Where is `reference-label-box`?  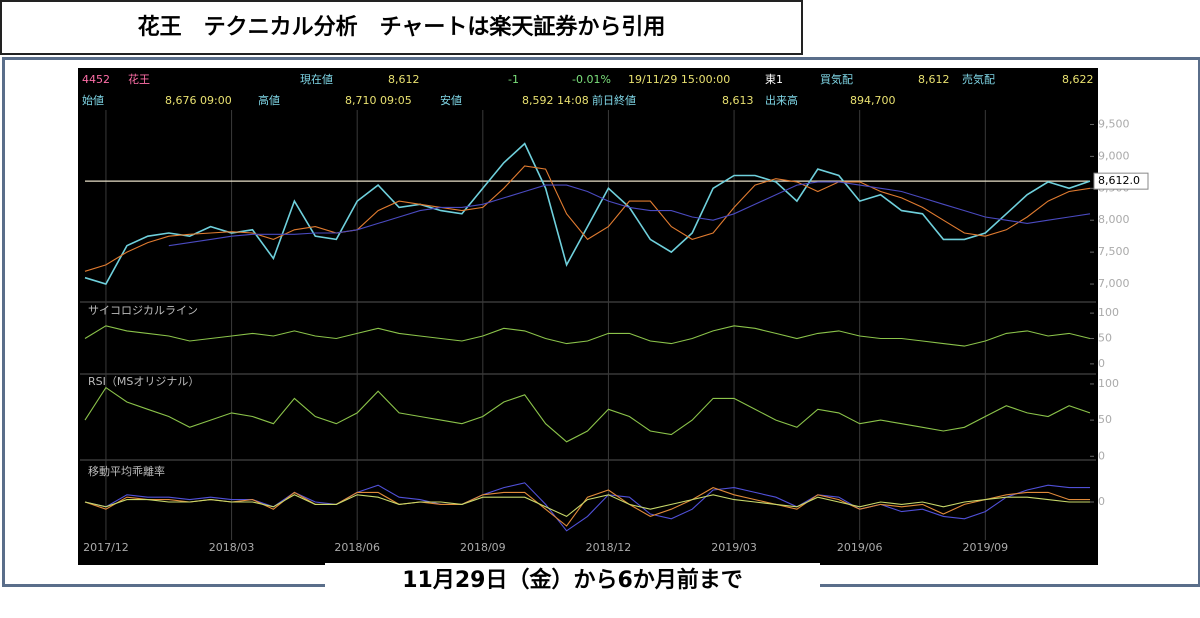
reference-label-box is located at coordinates (1121, 181).